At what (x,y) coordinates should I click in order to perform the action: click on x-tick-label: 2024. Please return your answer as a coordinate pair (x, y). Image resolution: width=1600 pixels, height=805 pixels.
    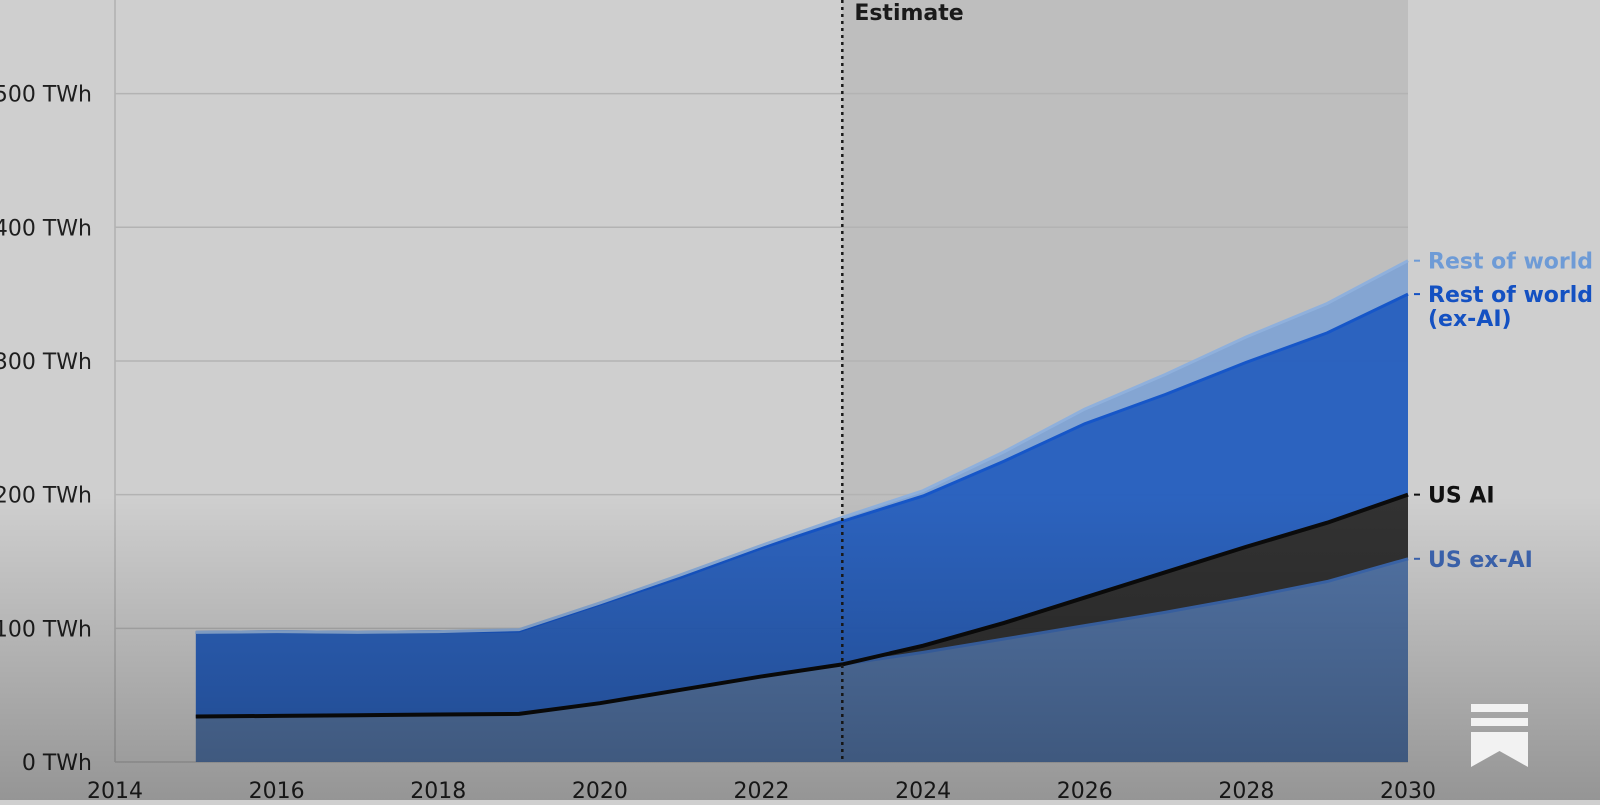
    Looking at the image, I should click on (923, 789).